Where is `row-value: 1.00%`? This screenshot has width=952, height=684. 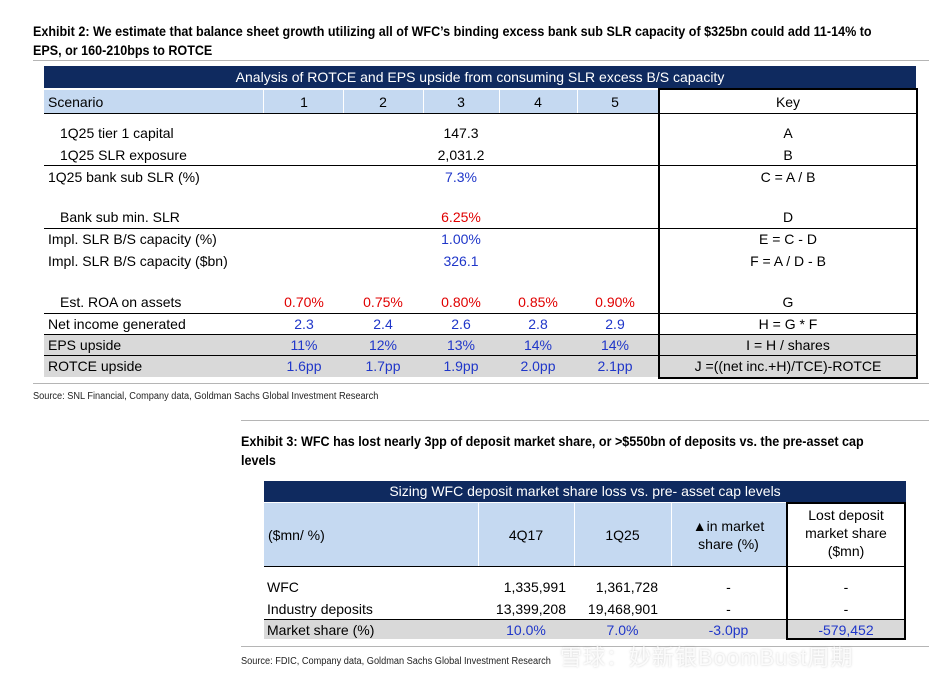 row-value: 1.00% is located at coordinates (461, 239).